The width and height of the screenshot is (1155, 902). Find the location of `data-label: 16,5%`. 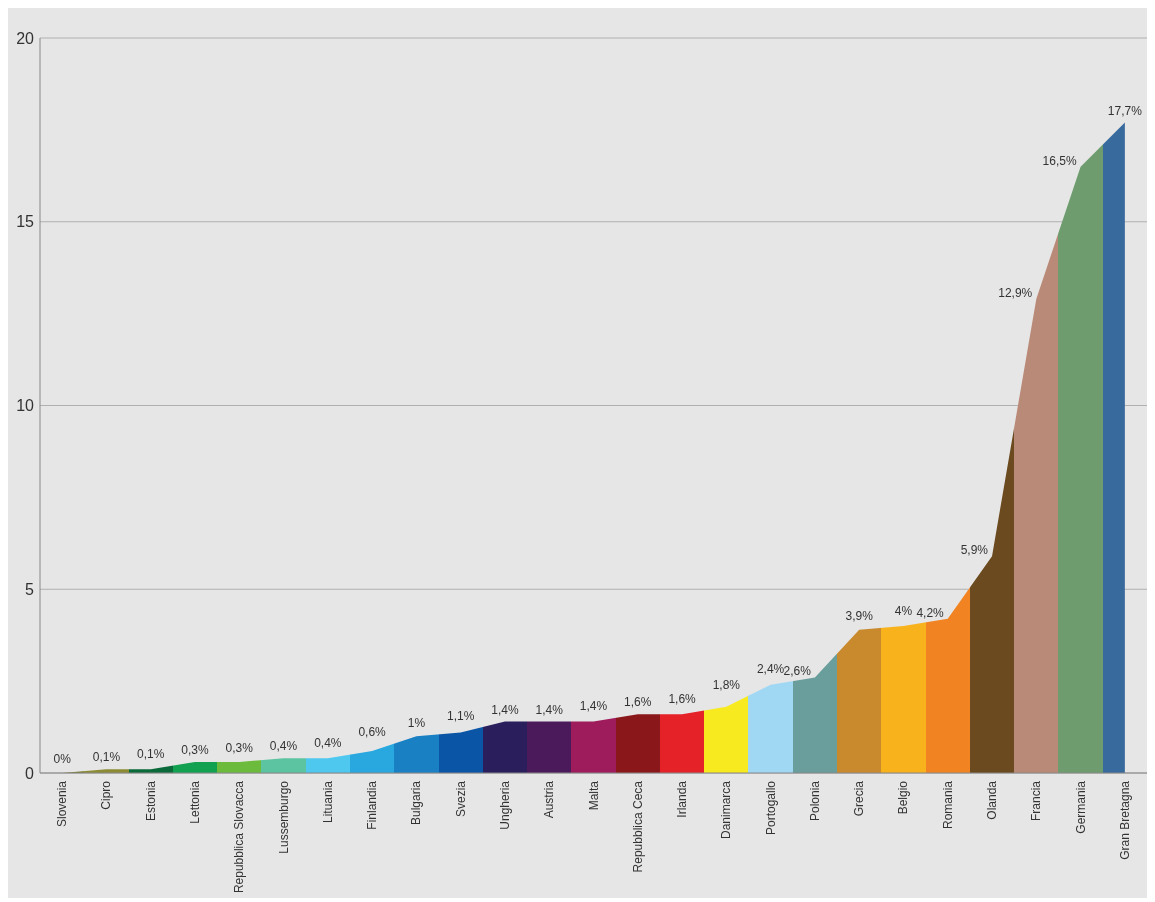

data-label: 16,5% is located at coordinates (1059, 160).